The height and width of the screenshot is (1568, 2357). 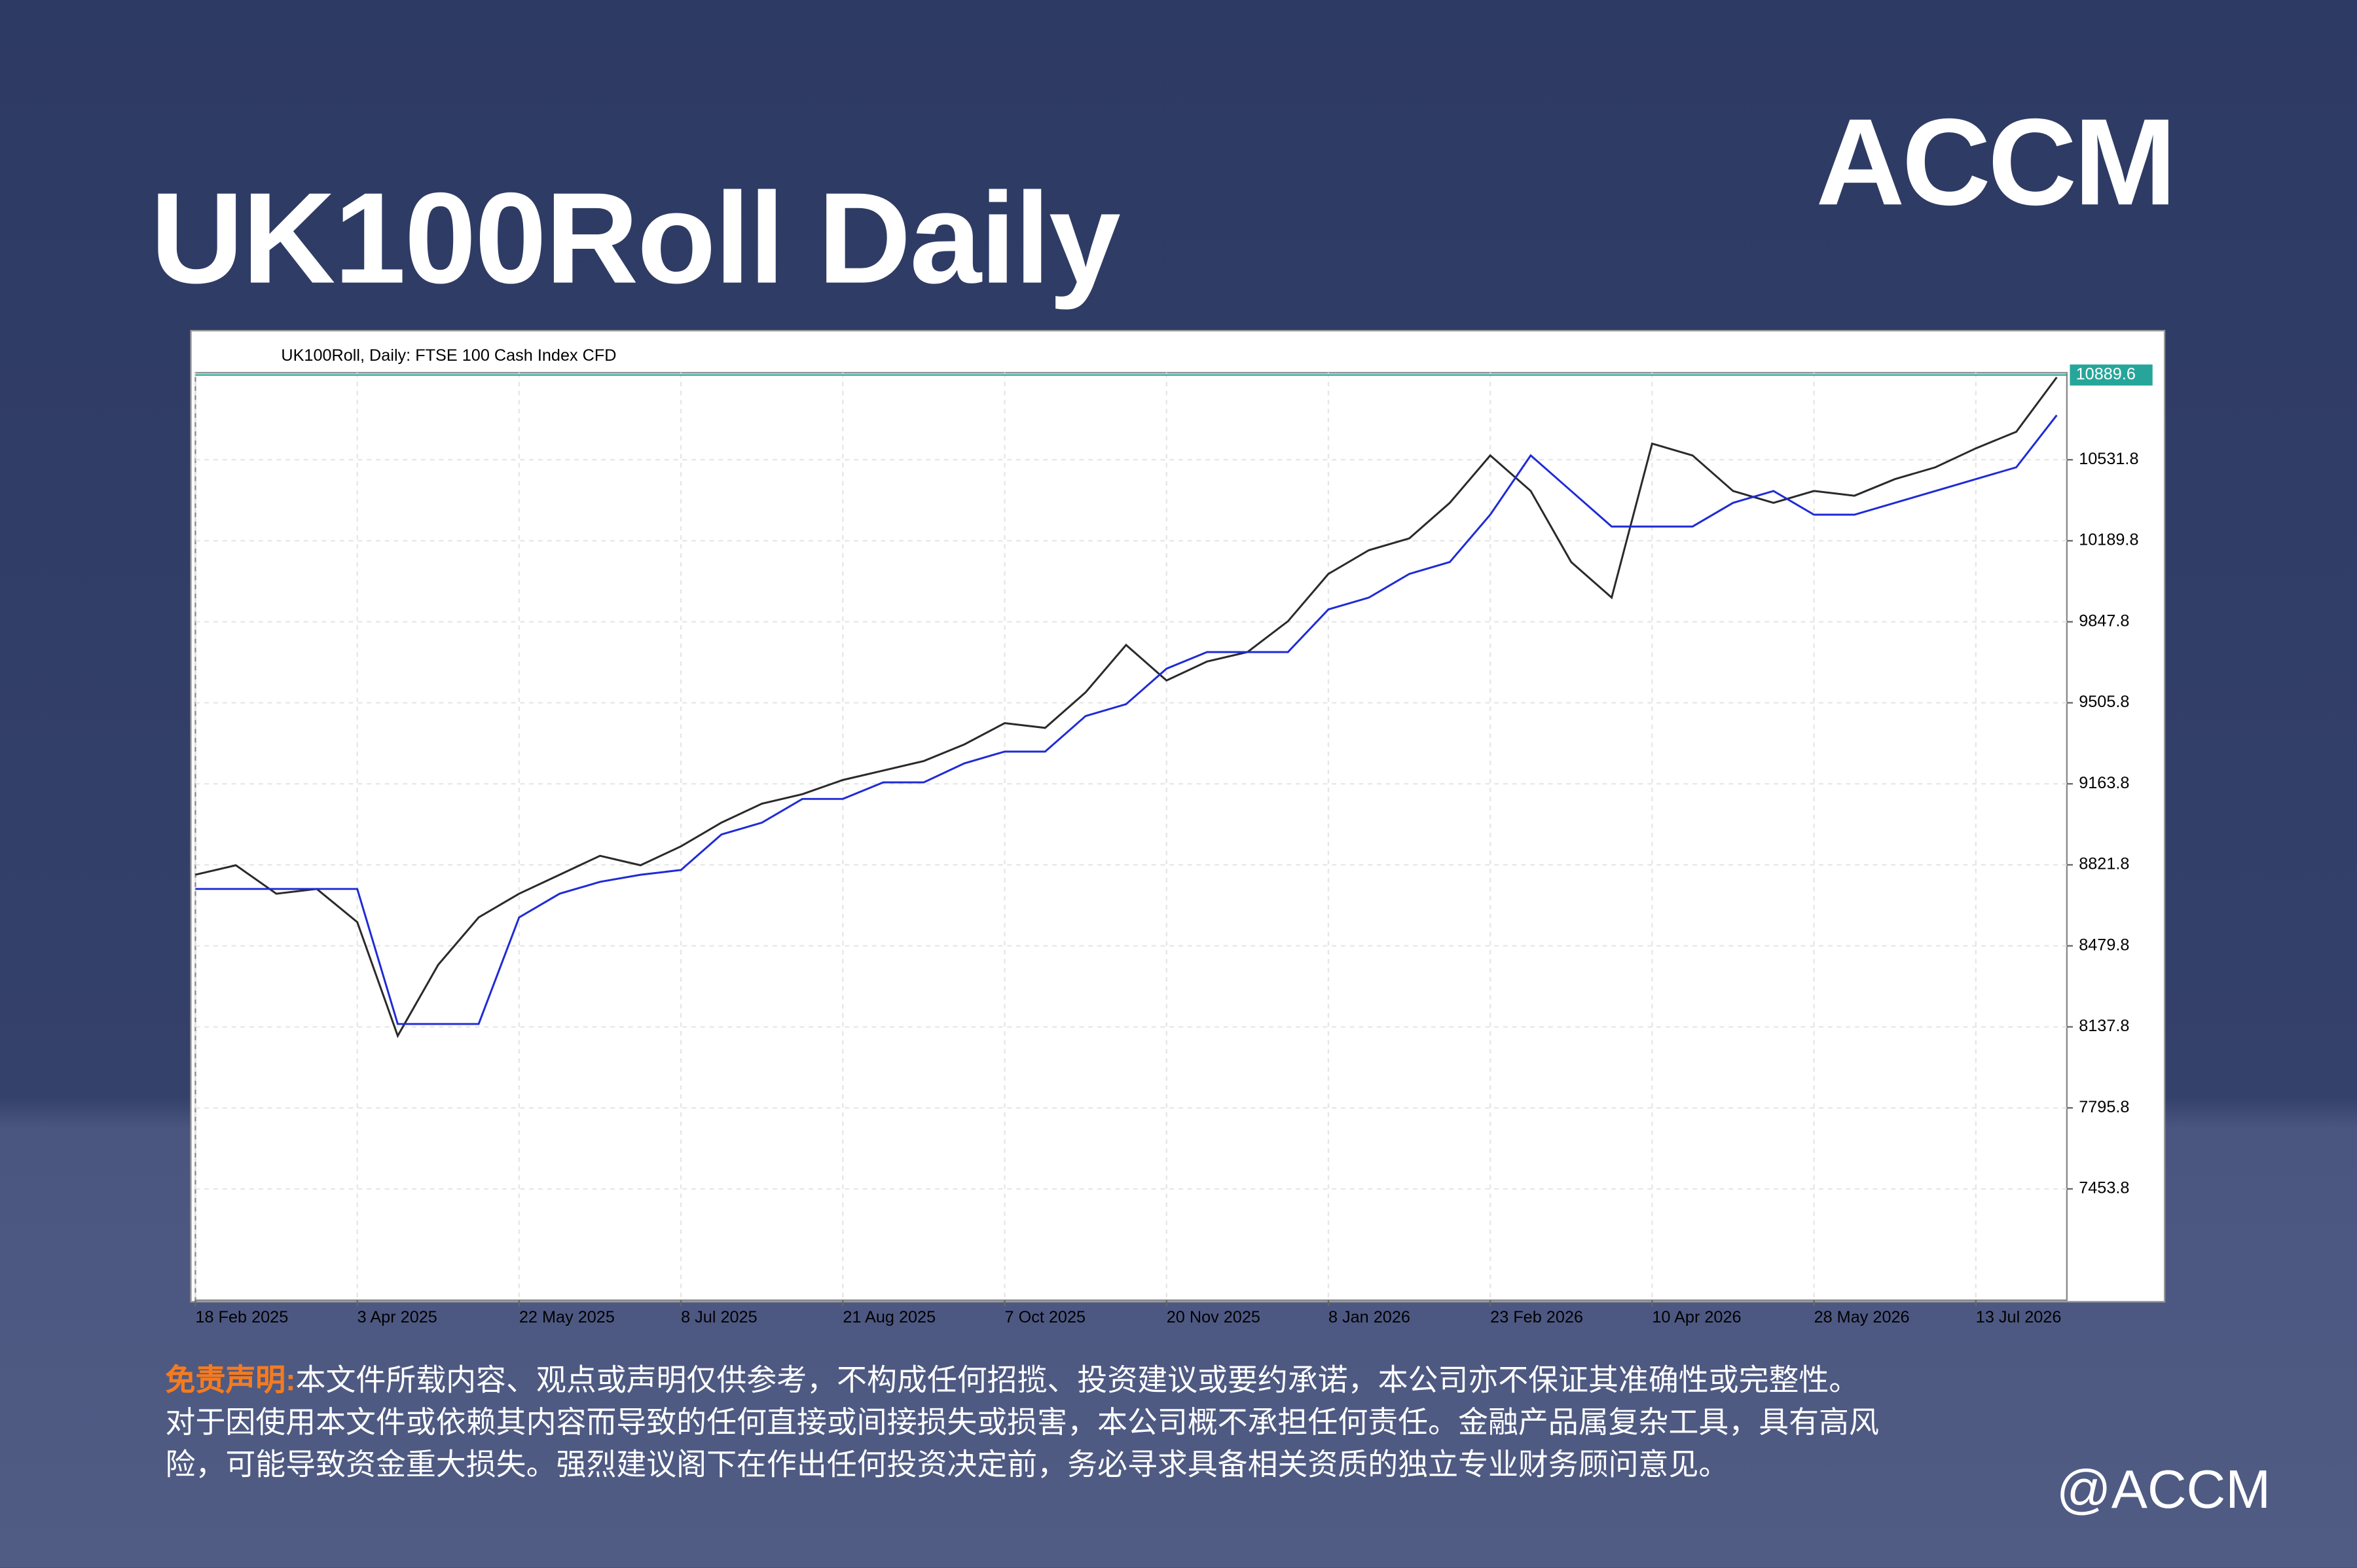 What do you see at coordinates (1213, 1317) in the screenshot?
I see `x-tick-label: 20 Nov 2025` at bounding box center [1213, 1317].